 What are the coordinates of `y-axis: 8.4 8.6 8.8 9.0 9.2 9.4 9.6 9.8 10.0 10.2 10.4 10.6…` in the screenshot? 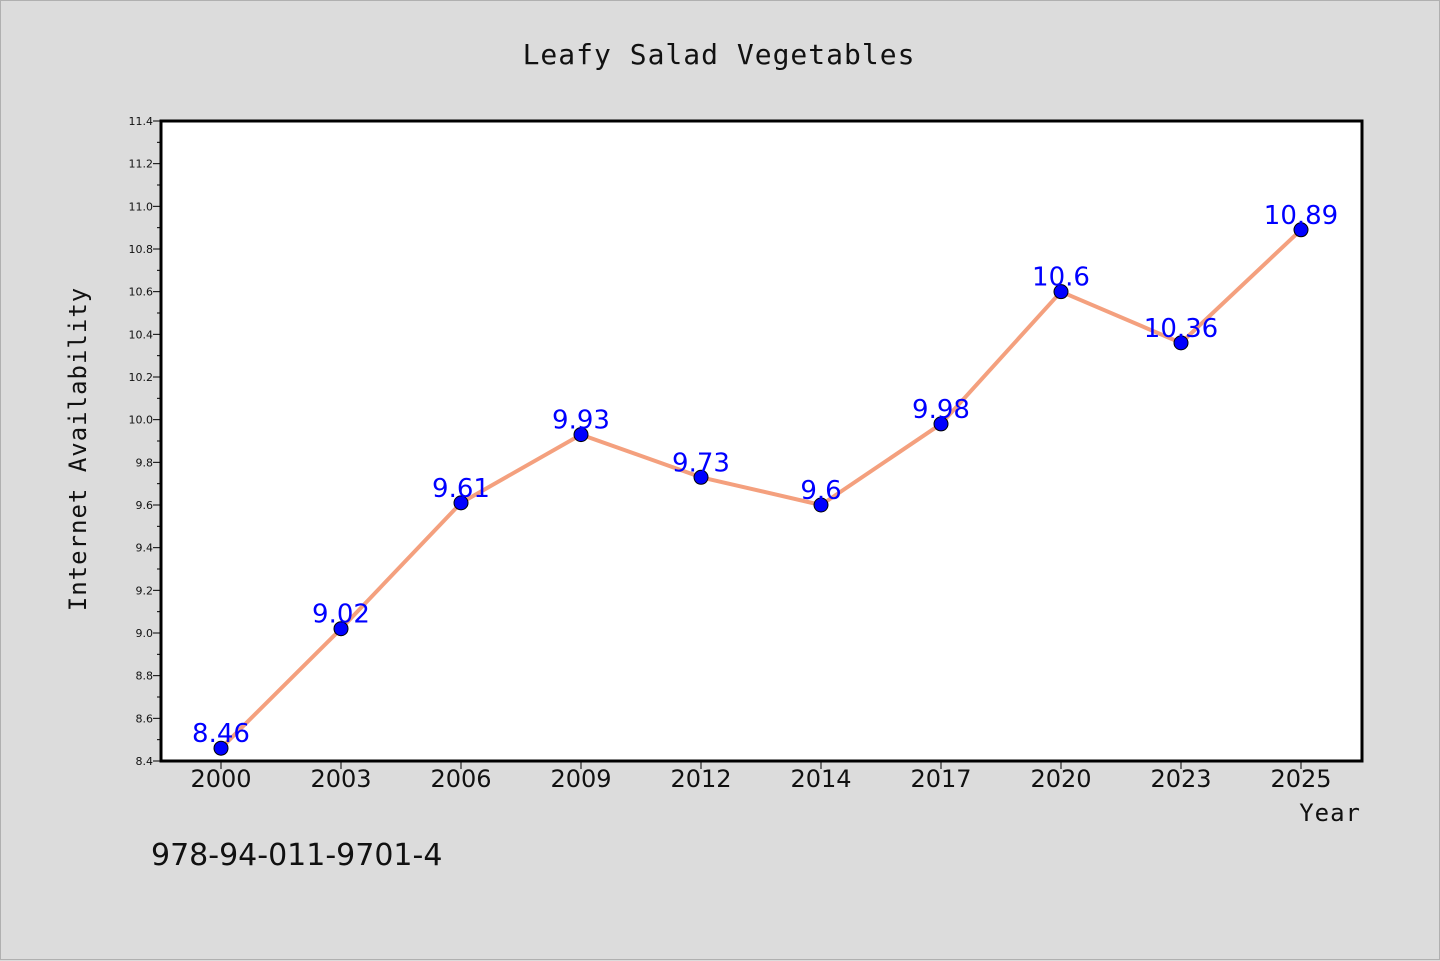 It's located at (145, 441).